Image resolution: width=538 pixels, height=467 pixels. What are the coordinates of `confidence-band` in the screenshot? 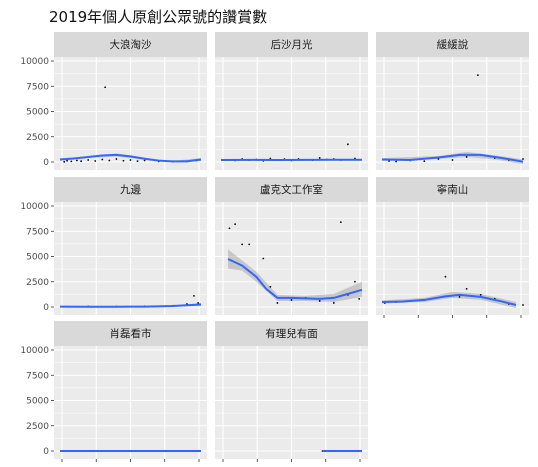 It's located at (449, 300).